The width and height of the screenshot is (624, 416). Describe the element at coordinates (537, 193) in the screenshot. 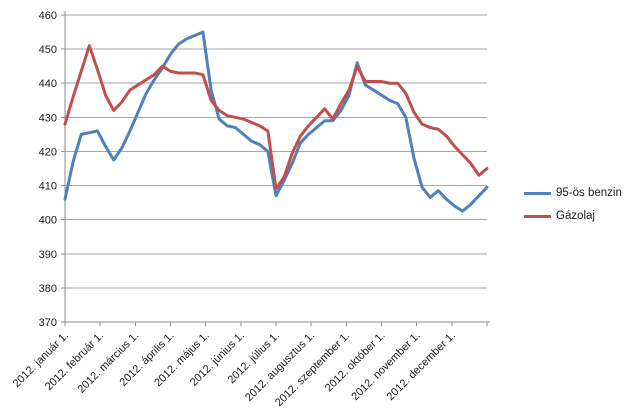

I see `benzin-line-swatch` at that location.